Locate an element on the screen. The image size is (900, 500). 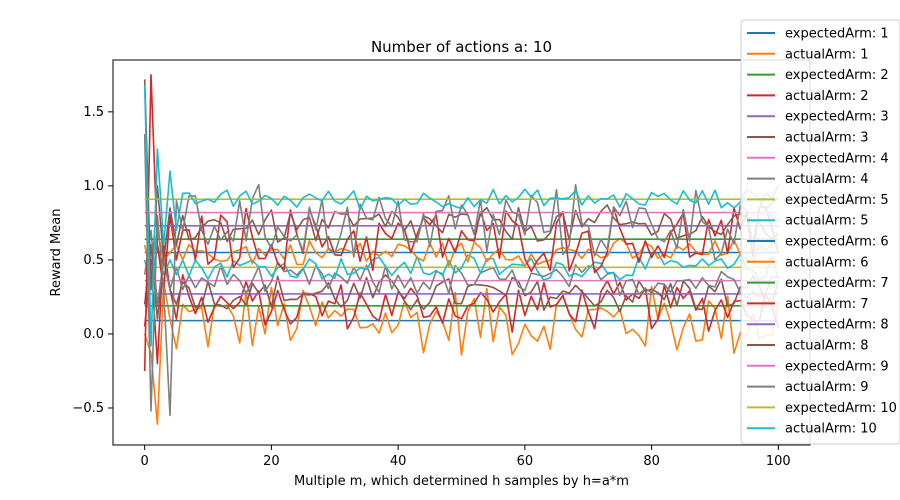
x-tick-label: 60 is located at coordinates (525, 461).